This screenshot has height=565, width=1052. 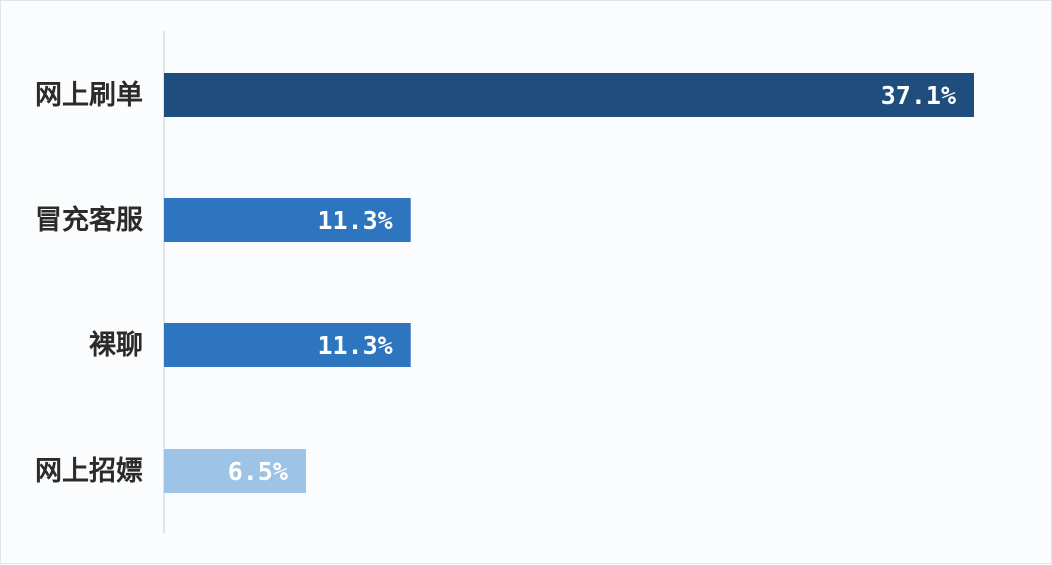 What do you see at coordinates (89, 95) in the screenshot?
I see `category-label: 网上刷单` at bounding box center [89, 95].